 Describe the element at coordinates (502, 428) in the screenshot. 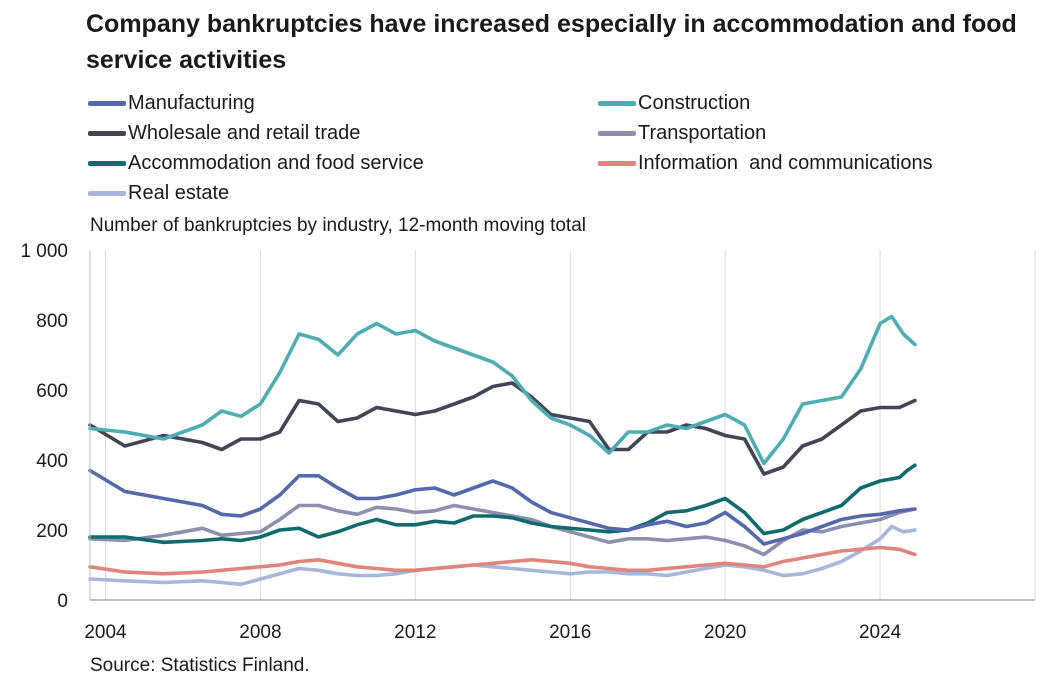

I see `series-line-wholesale-and-retail-trade` at that location.